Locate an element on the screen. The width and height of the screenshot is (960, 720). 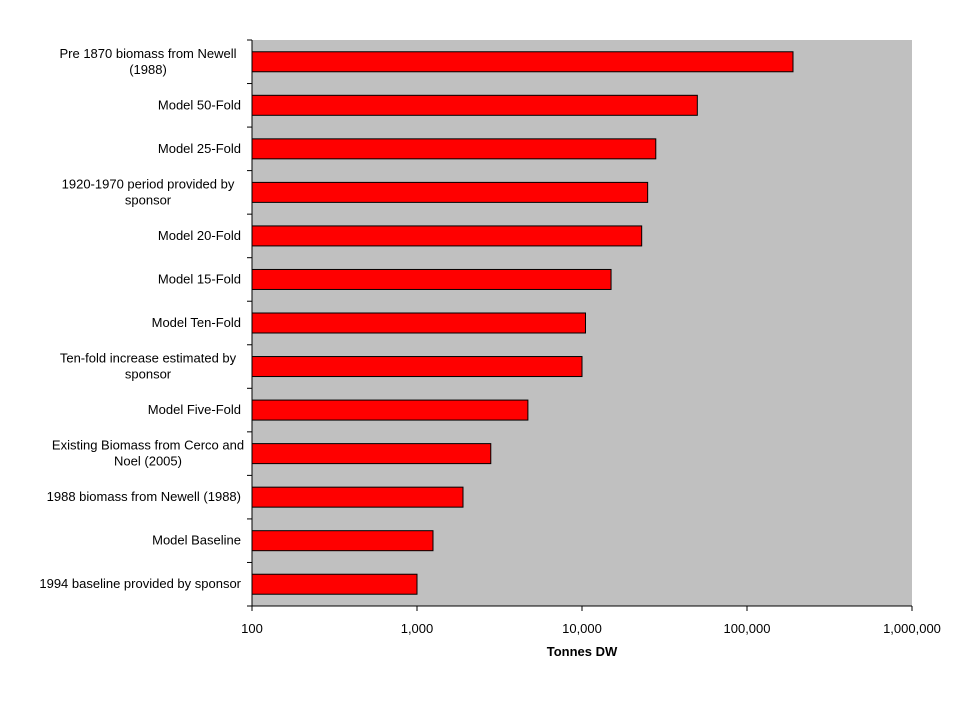
category-label: Model Ten-Fold is located at coordinates (196, 322).